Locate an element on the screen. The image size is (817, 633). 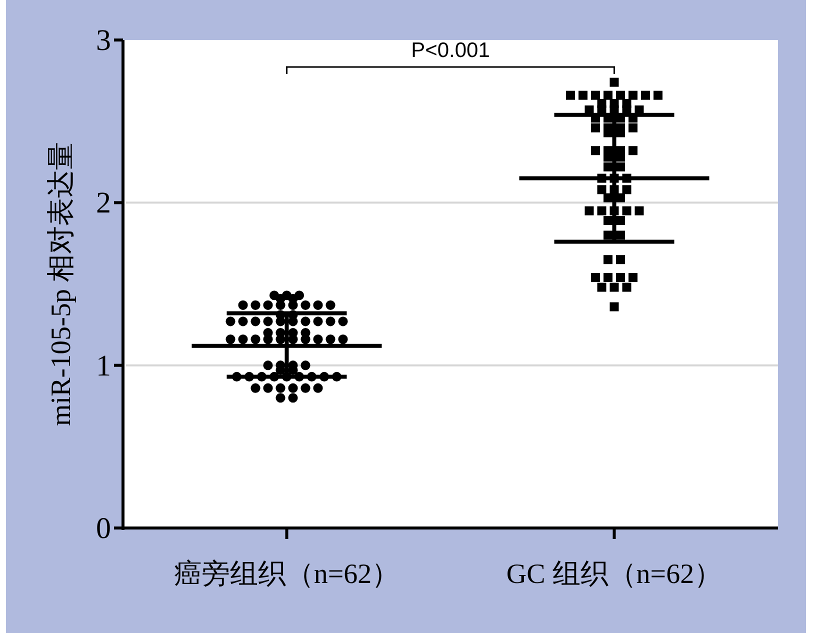
y-tick-label: 2 is located at coordinates (103, 203).